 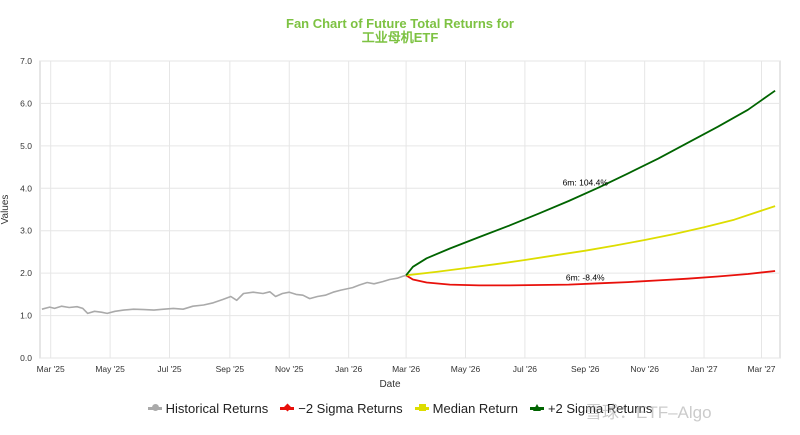 I want to click on x-tick-label: Nov '25, so click(x=289, y=369).